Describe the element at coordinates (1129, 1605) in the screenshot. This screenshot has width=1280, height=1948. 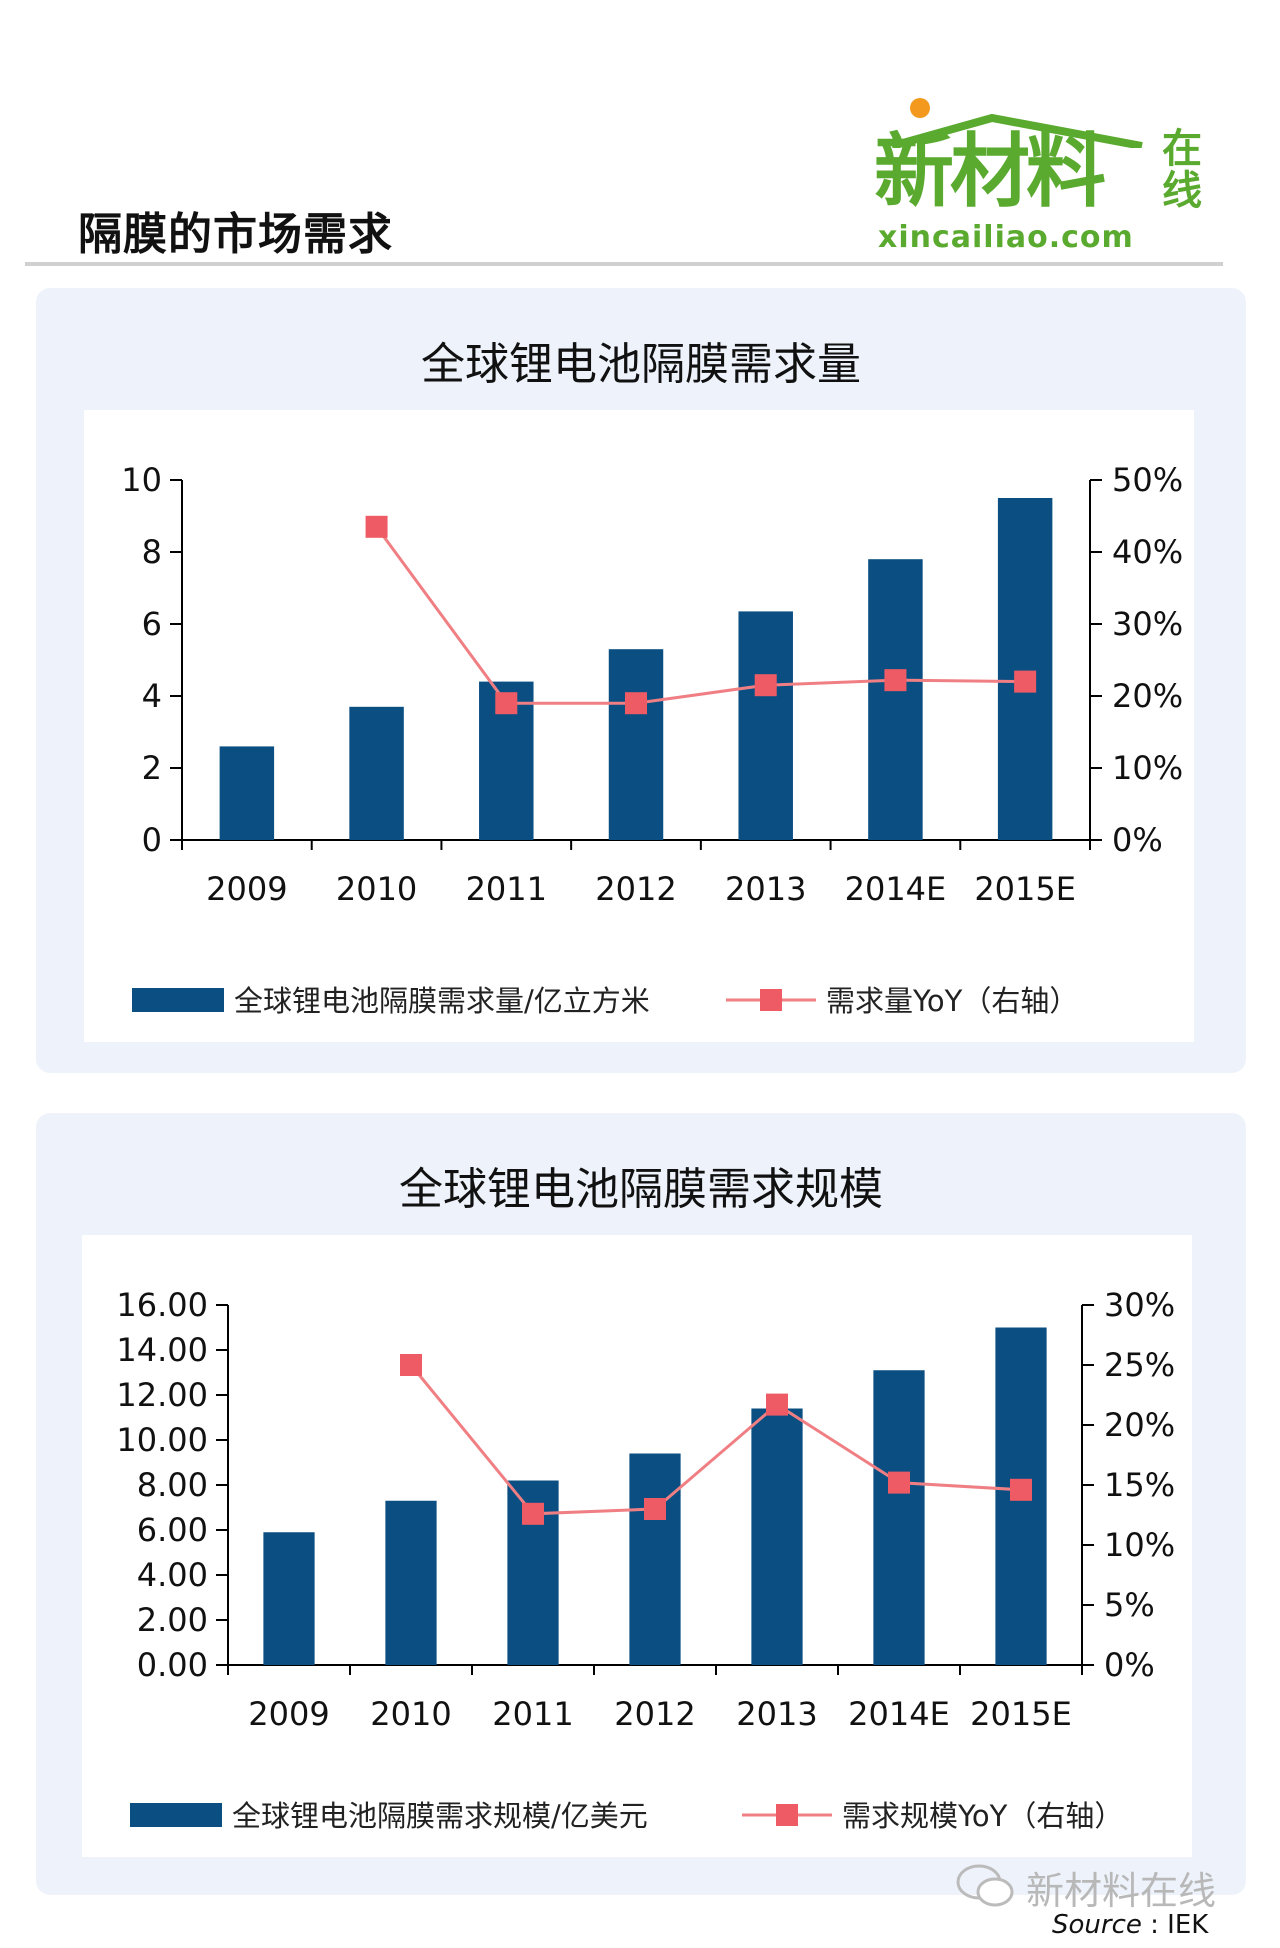
I see `y2-tick-label: 5%` at that location.